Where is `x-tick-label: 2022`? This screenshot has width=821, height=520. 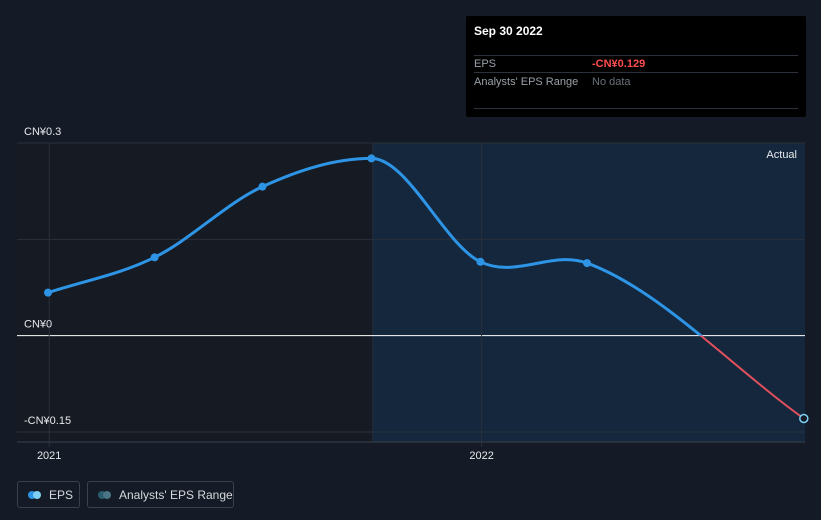 x-tick-label: 2022 is located at coordinates (481, 456).